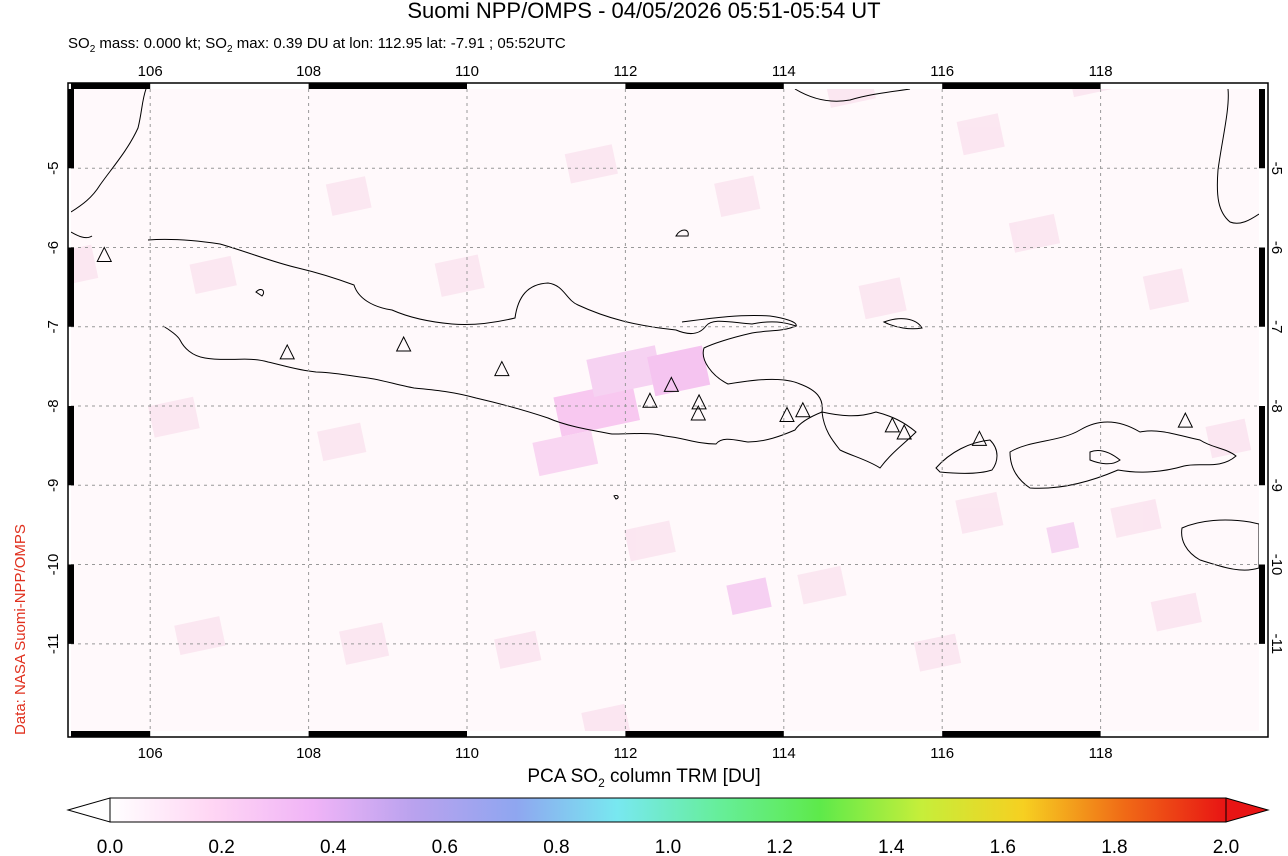 This screenshot has width=1288, height=856. Describe the element at coordinates (1226, 846) in the screenshot. I see `colorbar-tick-label: 2.0` at that location.